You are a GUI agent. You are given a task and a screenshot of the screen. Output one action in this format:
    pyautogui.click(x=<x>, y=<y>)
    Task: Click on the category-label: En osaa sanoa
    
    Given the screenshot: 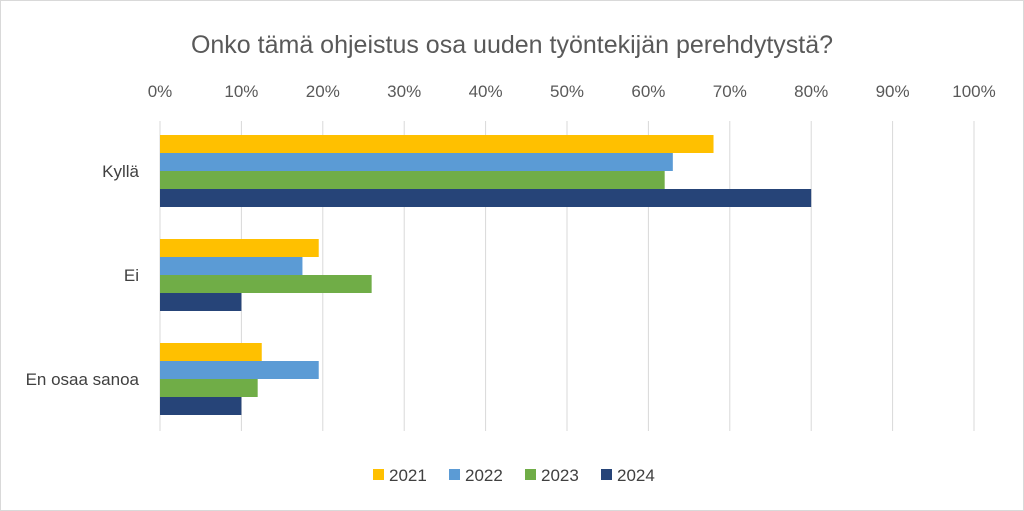 What is the action you would take?
    pyautogui.click(x=83, y=379)
    